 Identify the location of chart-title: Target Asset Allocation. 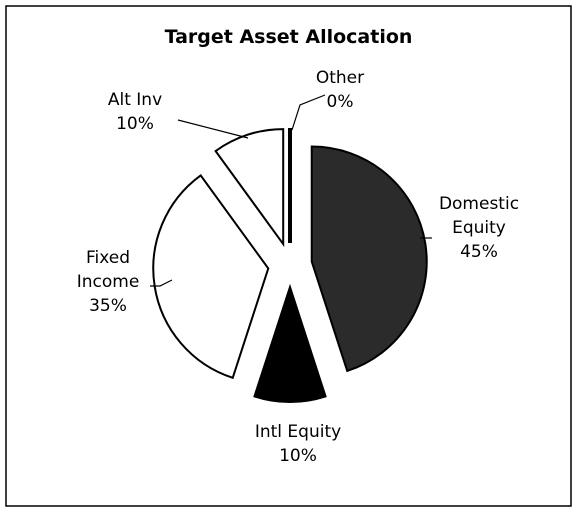
(288, 37).